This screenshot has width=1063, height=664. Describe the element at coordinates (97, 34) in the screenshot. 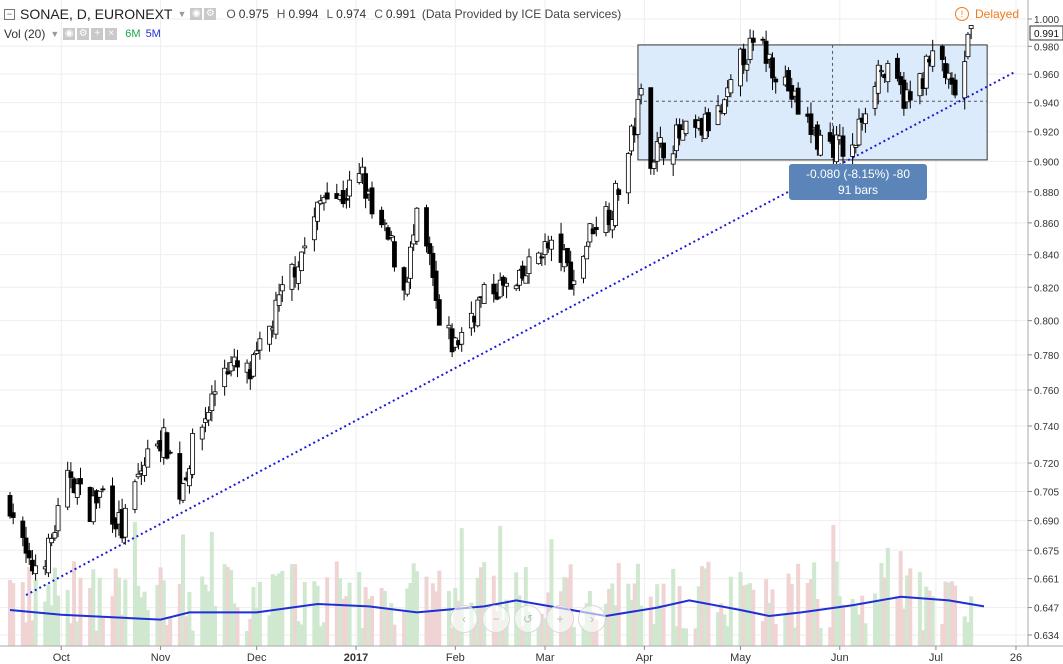

I see `add-icon: +` at that location.